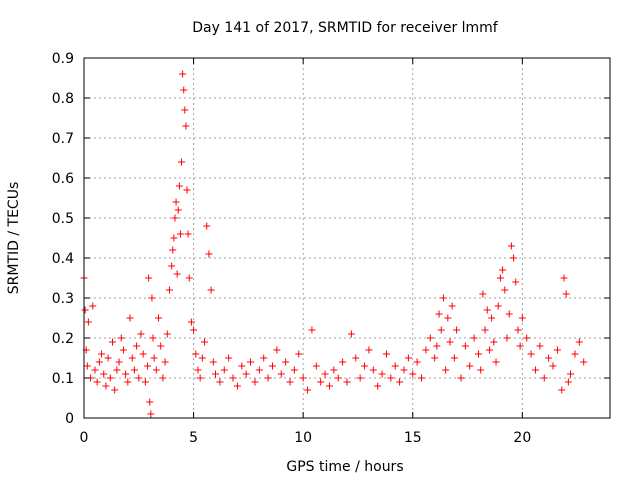 The height and width of the screenshot is (480, 640). I want to click on x-tick-label: 5, so click(193, 438).